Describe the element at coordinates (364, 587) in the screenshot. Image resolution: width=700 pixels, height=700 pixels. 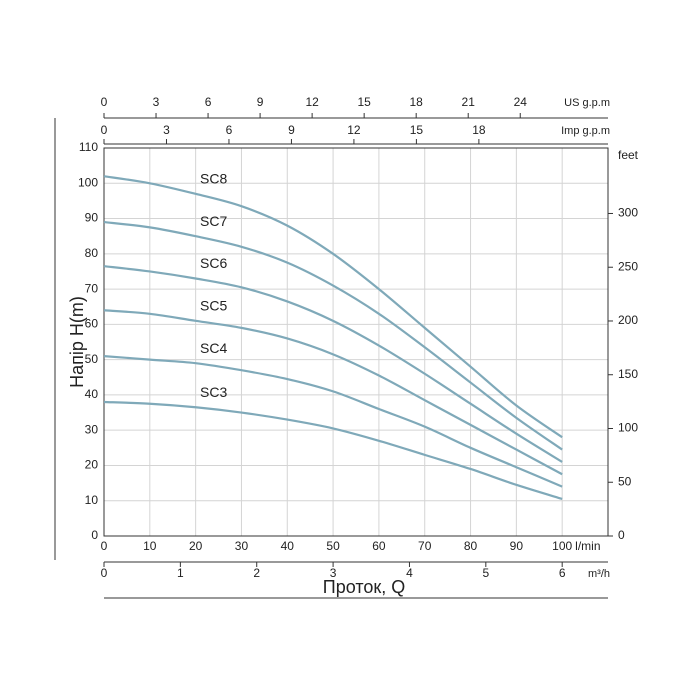
I see `x-axis-label: Проток, Q` at that location.